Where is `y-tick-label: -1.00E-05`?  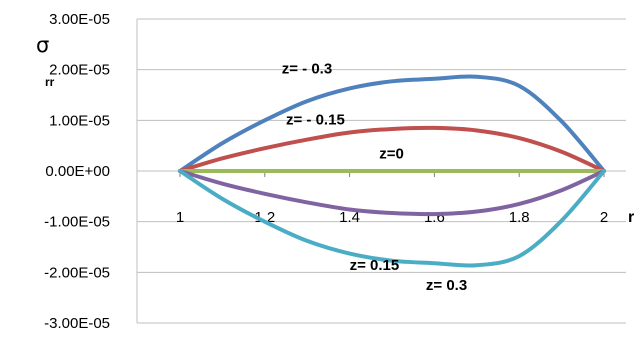
y-tick-label: -1.00E-05 is located at coordinates (77, 222).